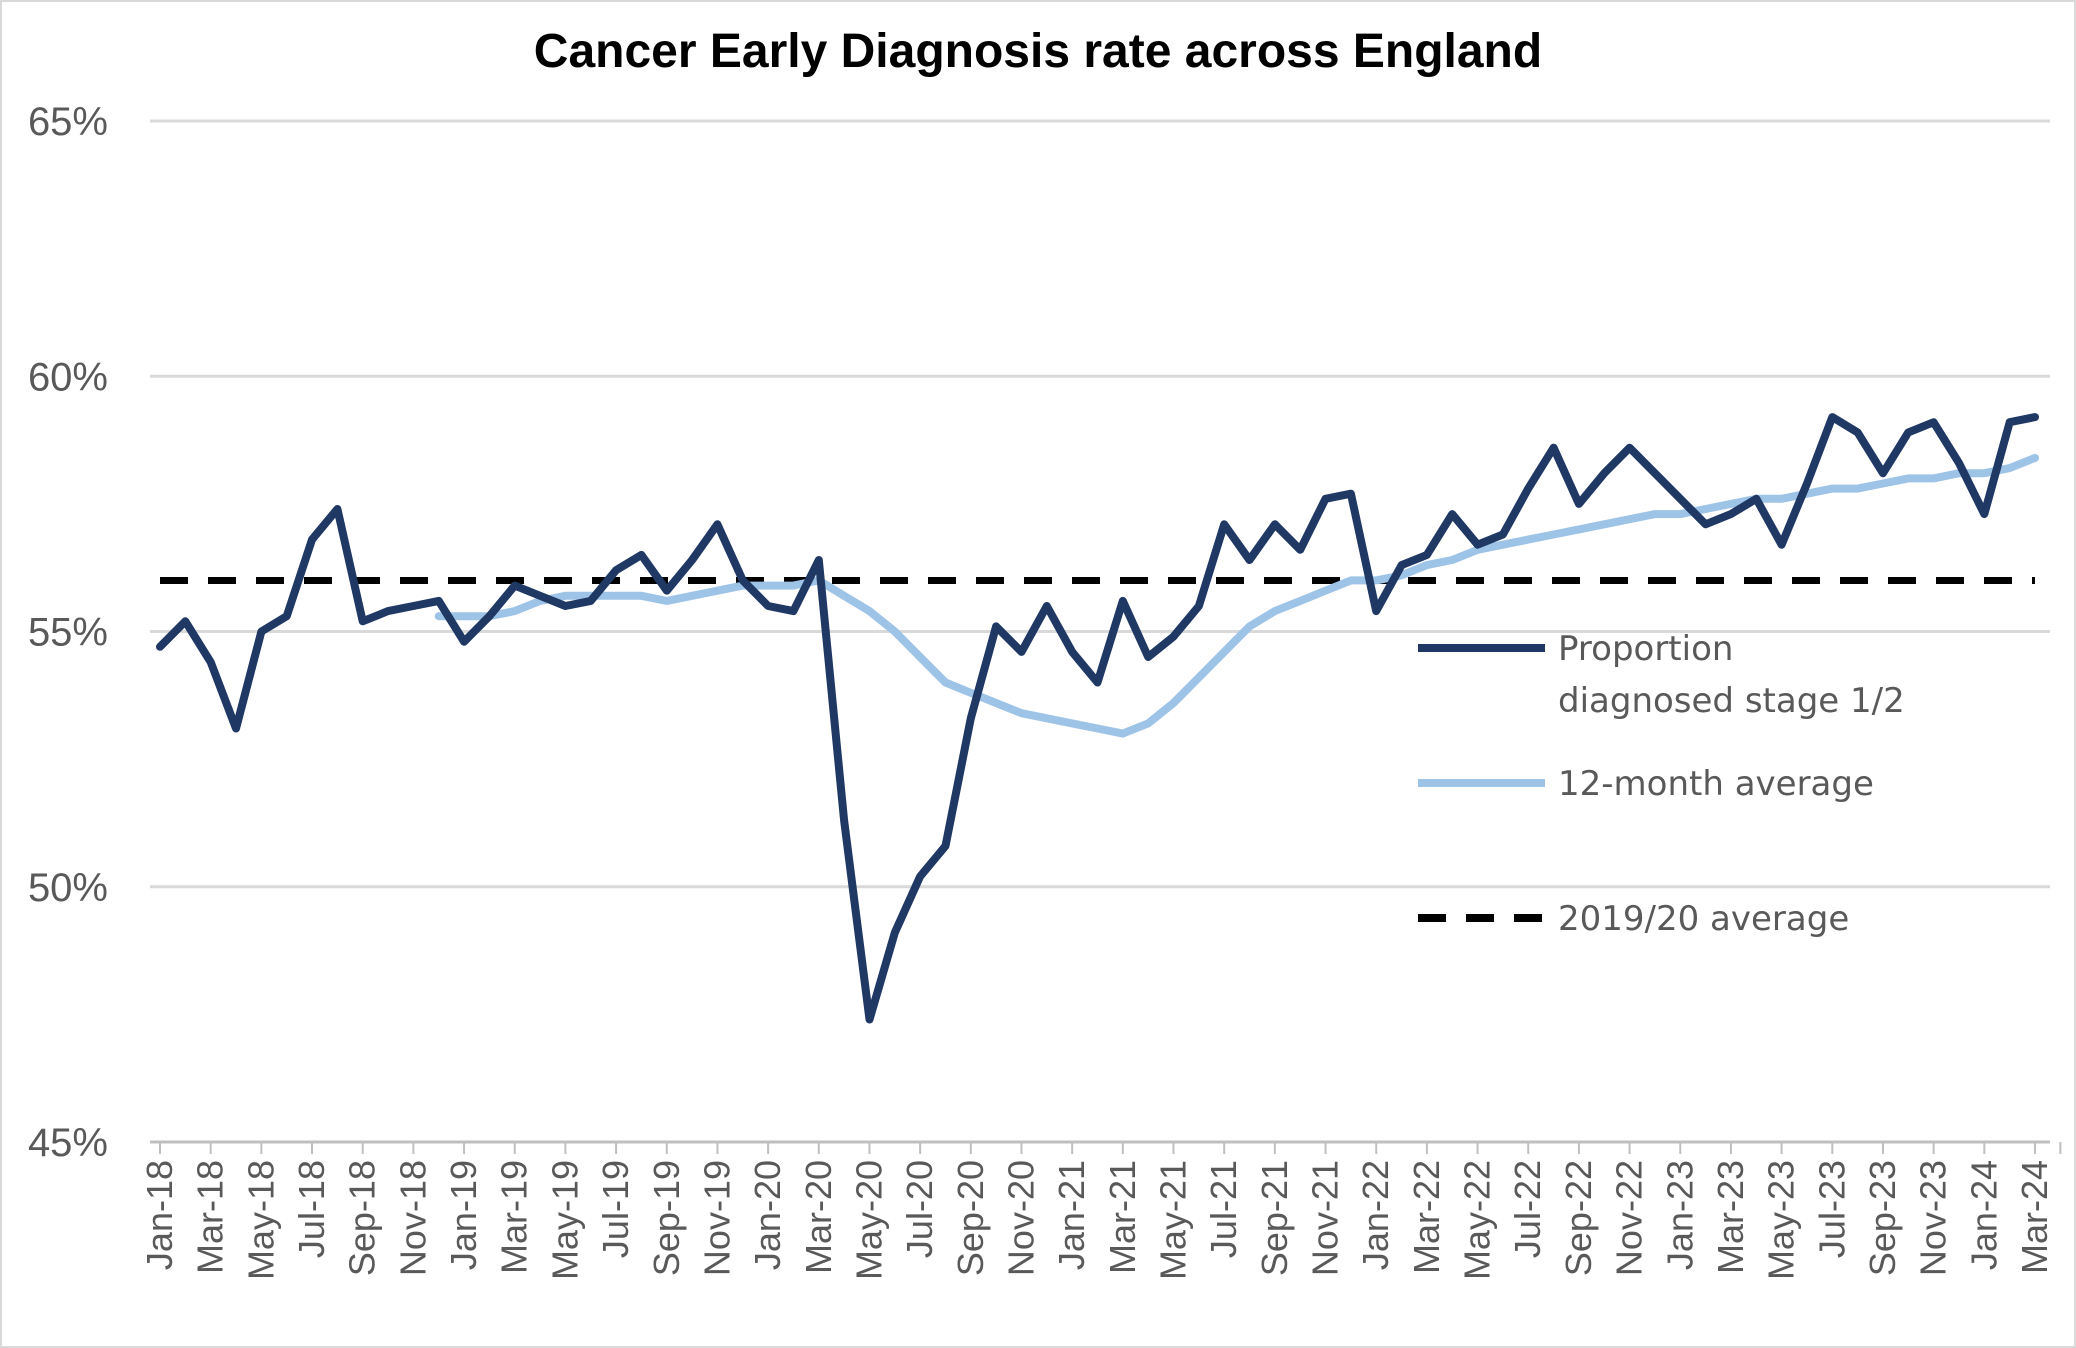 The width and height of the screenshot is (2076, 1348). I want to click on legend-label: 12-month average, so click(1716, 784).